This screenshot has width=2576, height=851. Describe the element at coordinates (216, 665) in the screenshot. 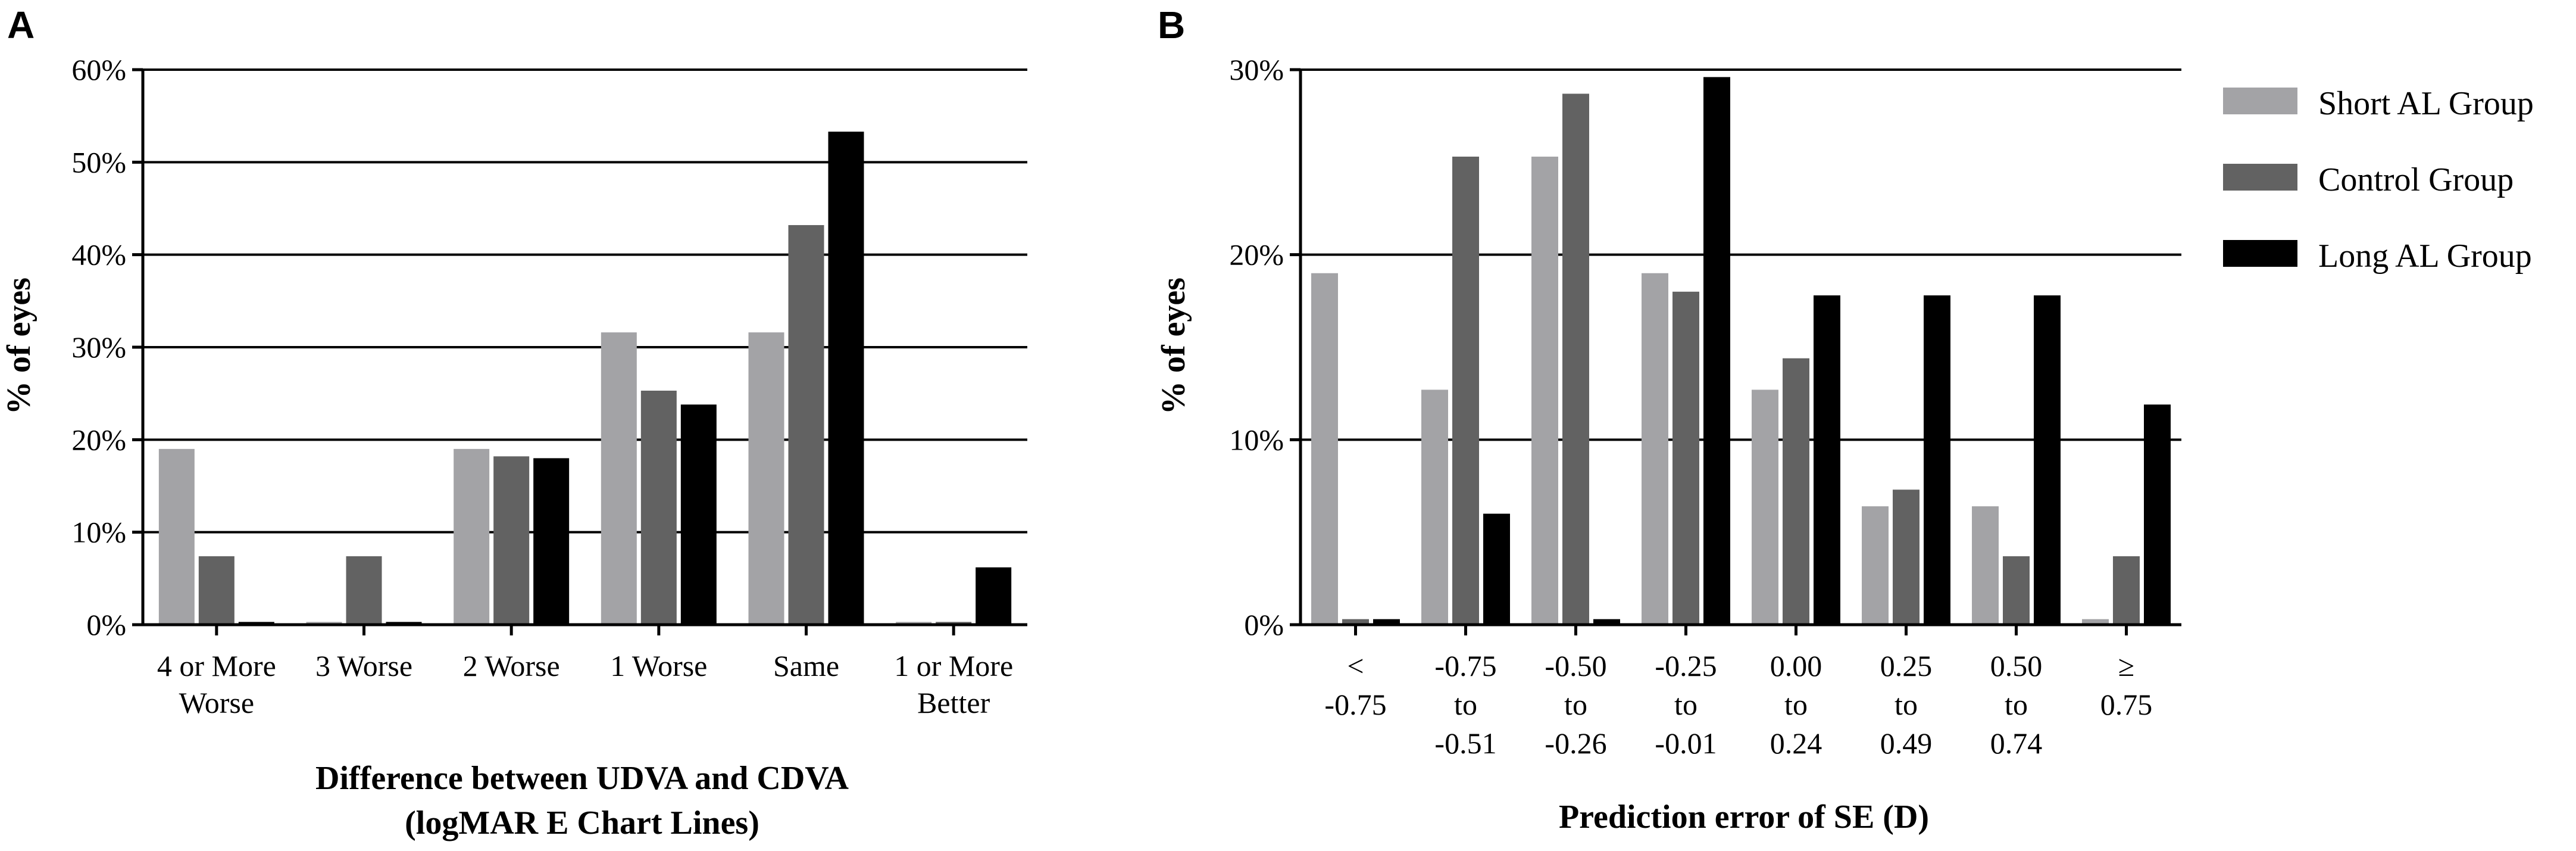

I see `panel-a-category-label: 4 or More` at that location.